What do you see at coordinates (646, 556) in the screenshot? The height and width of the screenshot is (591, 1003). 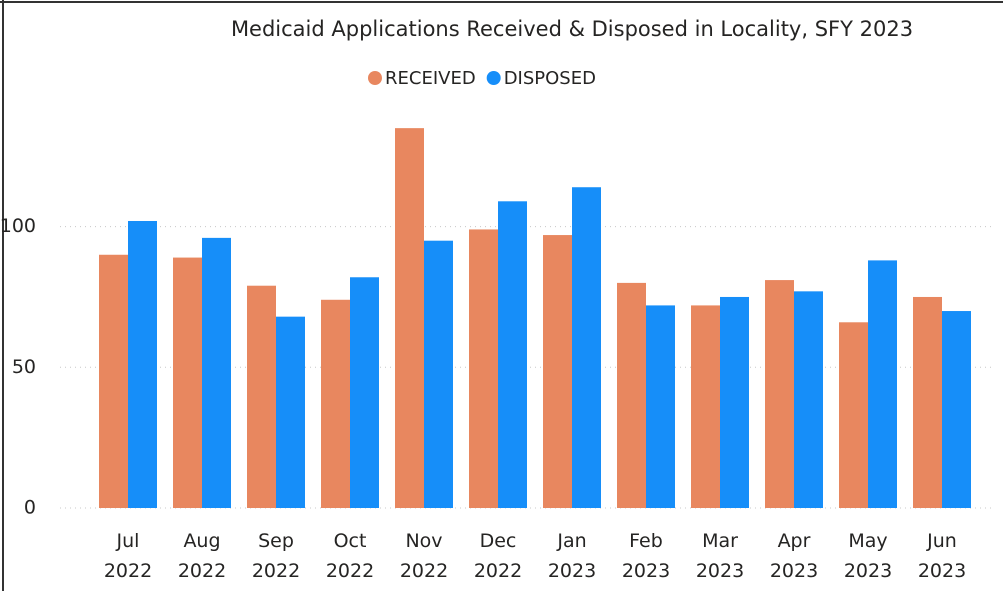 I see `x-tick-label: Feb 2023` at bounding box center [646, 556].